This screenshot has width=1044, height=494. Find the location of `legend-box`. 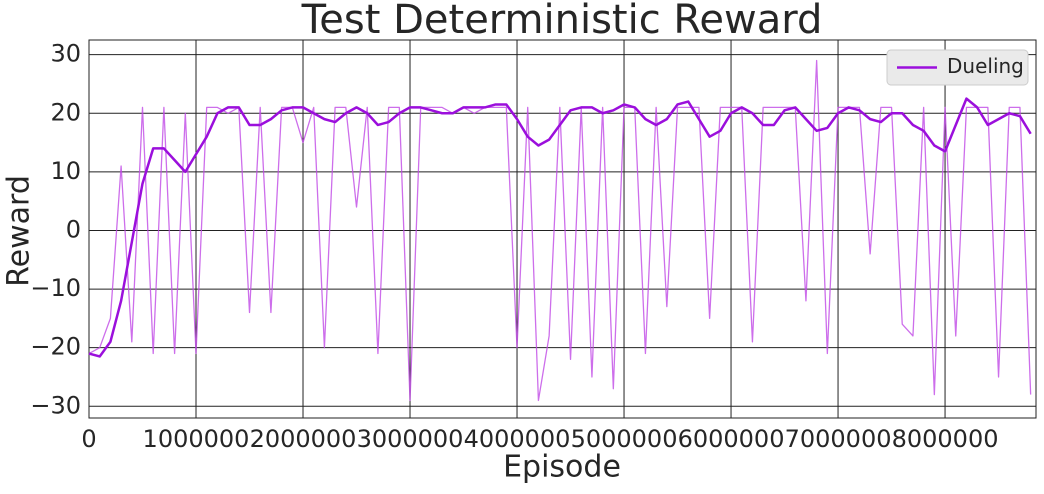

legend-box is located at coordinates (957, 67).